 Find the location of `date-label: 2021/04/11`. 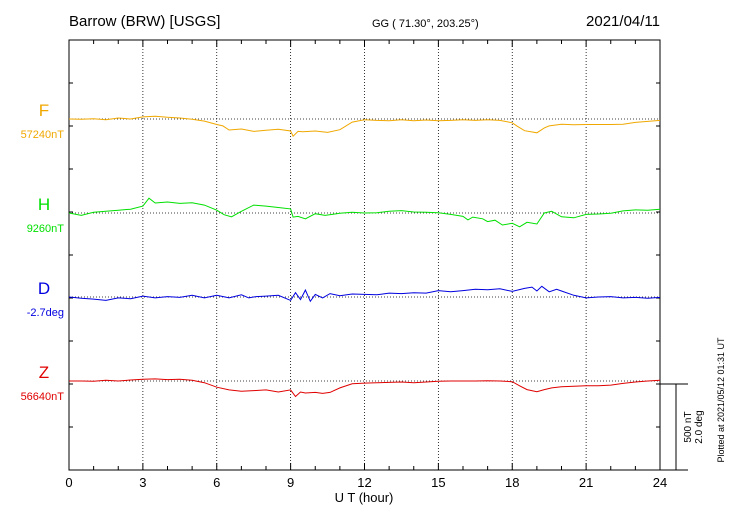

date-label: 2021/04/11 is located at coordinates (623, 21).